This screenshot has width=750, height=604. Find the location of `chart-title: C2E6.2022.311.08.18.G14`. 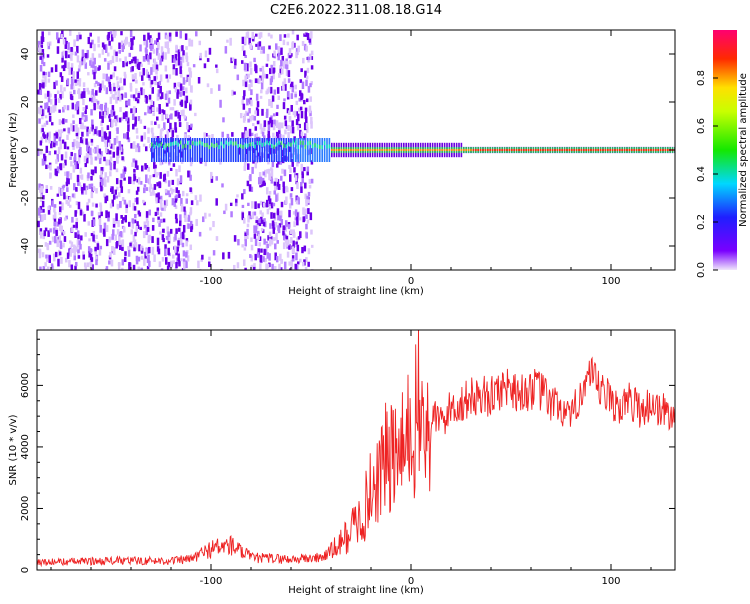

chart-title: C2E6.2022.311.08.18.G14 is located at coordinates (356, 10).